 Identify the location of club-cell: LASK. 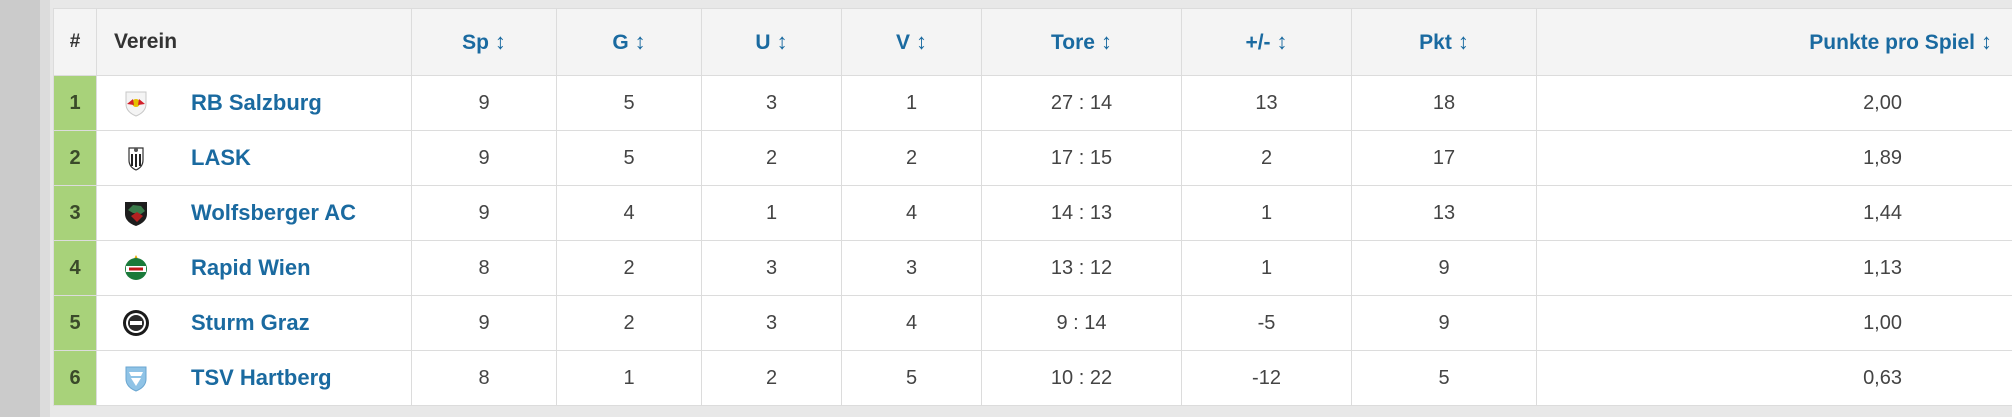
(254, 158).